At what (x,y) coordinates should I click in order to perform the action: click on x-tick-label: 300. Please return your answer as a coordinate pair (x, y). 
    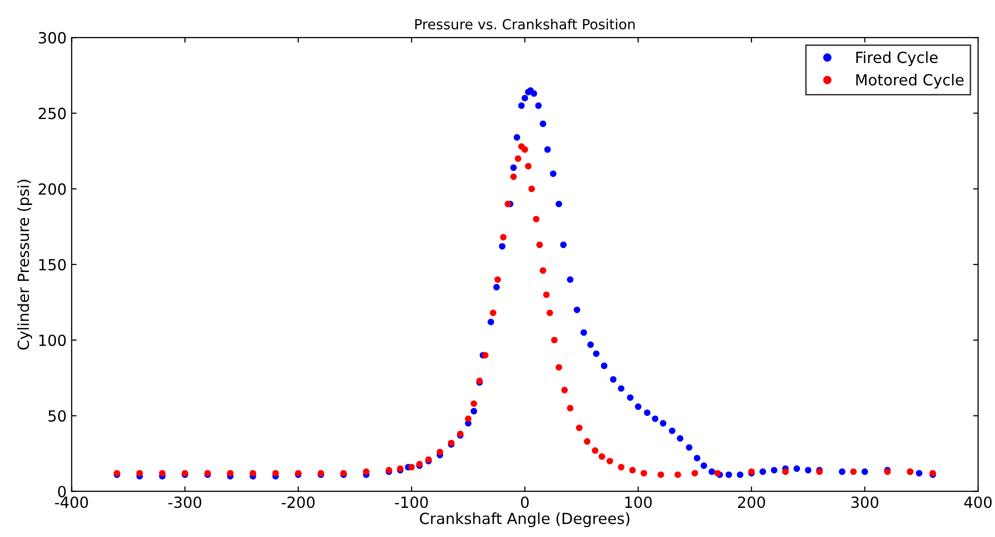
    Looking at the image, I should click on (864, 502).